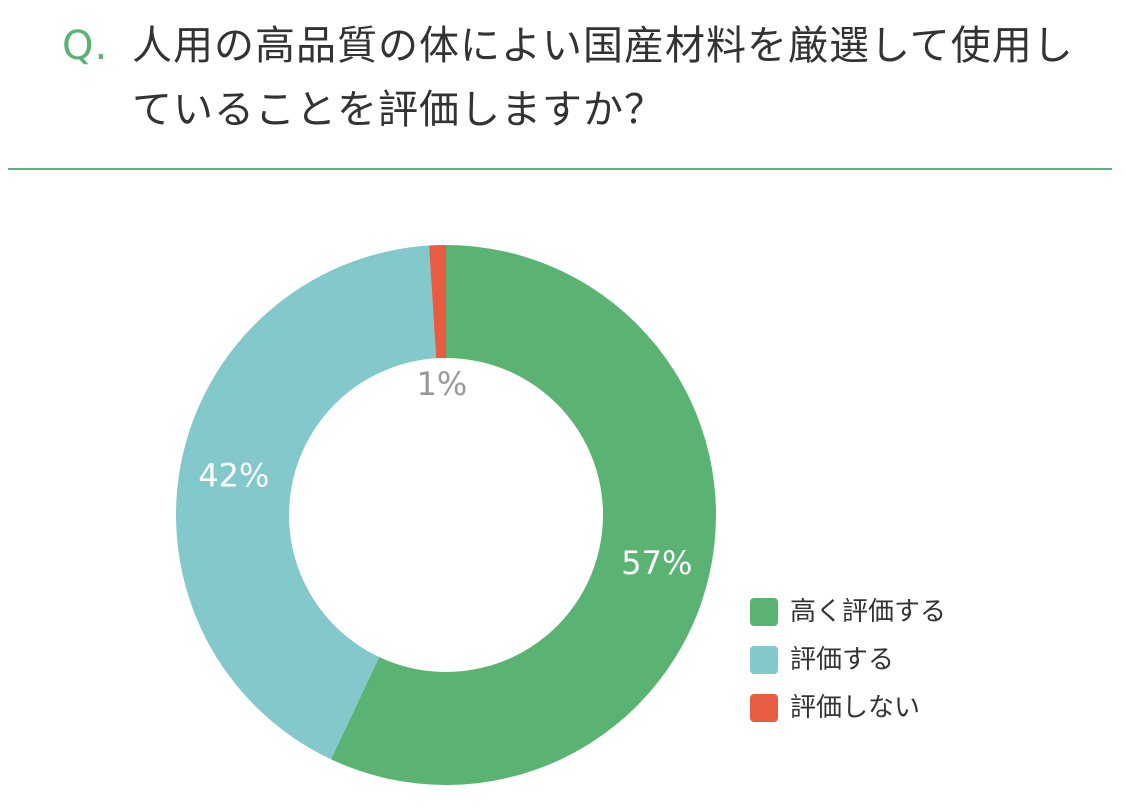 Image resolution: width=1126 pixels, height=810 pixels. Describe the element at coordinates (233, 476) in the screenshot. I see `data-label-mid: 42%` at that location.